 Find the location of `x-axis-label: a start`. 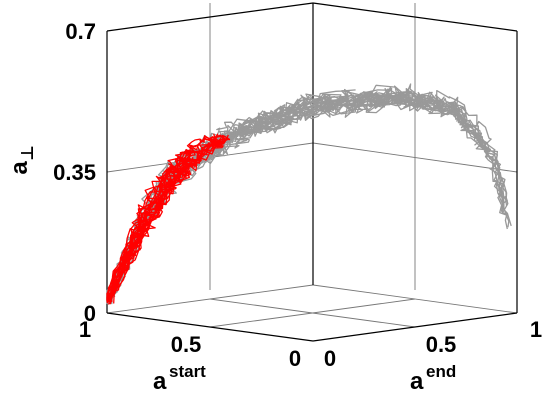

x-axis-label: a start is located at coordinates (179, 378).